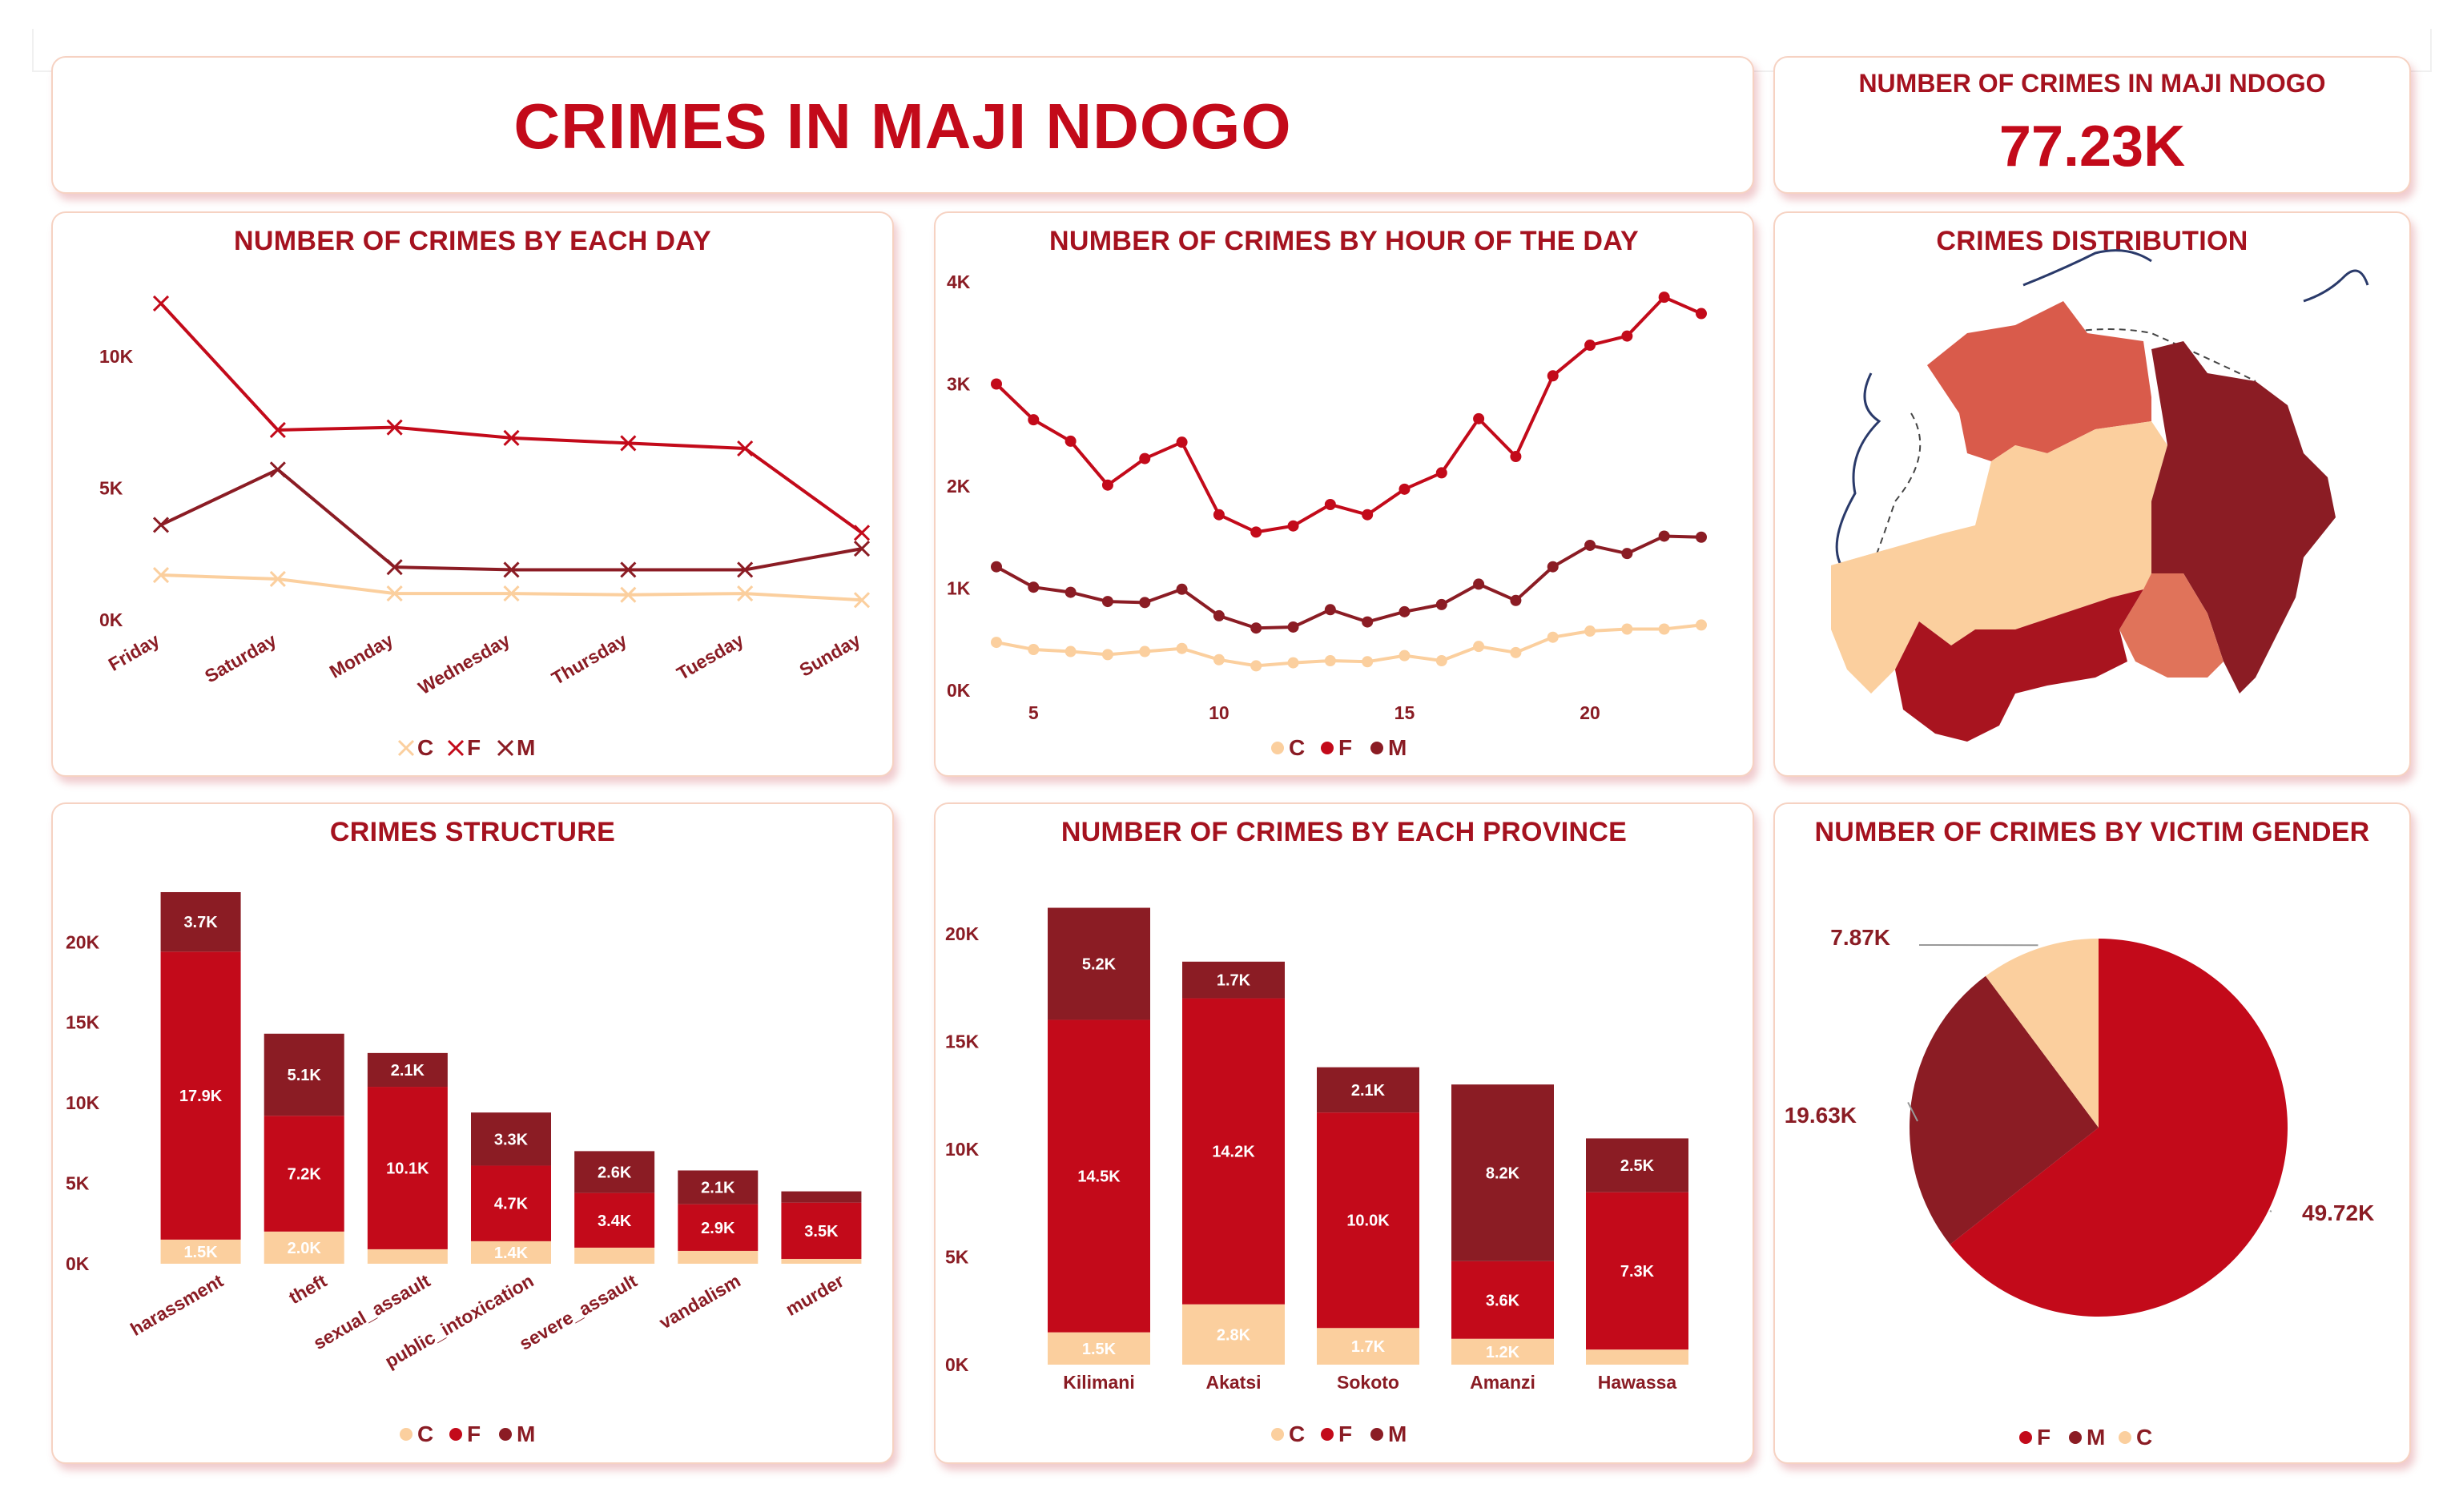  Describe the element at coordinates (2243, 517) in the screenshot. I see `map-region-east` at that location.